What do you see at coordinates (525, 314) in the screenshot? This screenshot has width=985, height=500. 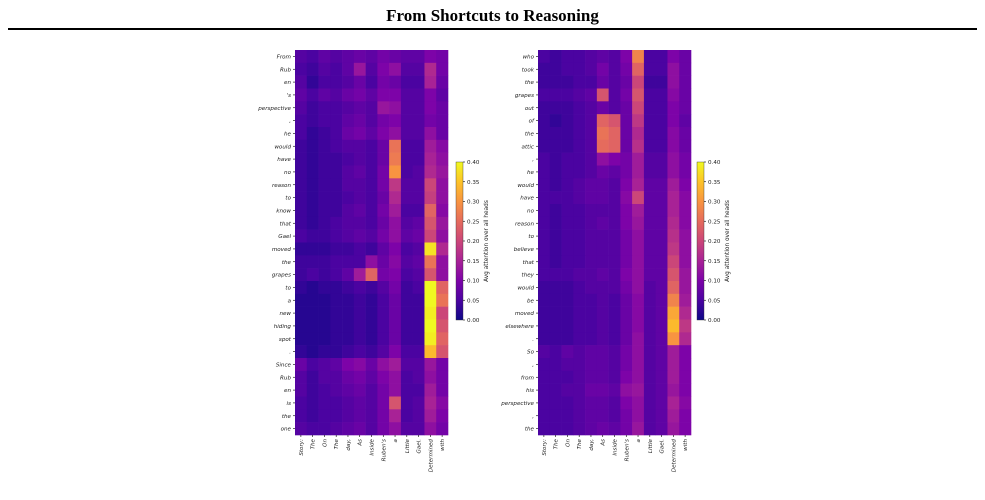 I see `y-tick-label: moved` at bounding box center [525, 314].